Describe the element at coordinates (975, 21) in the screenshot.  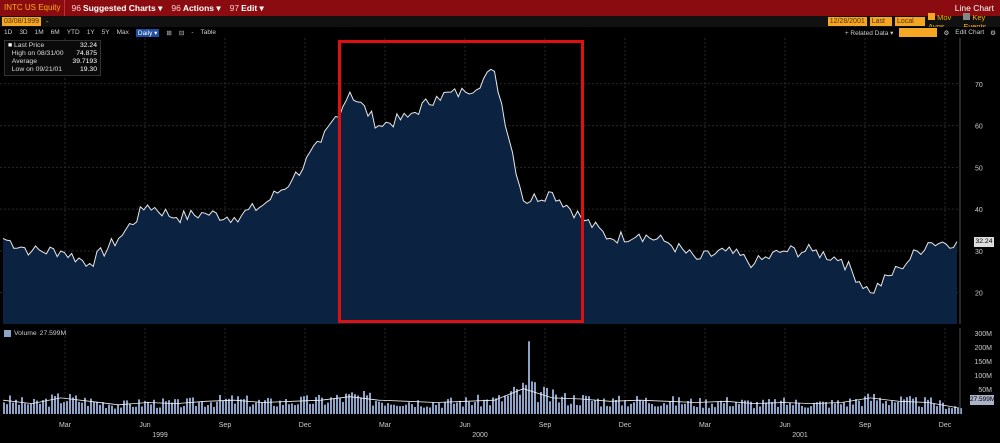
I see `key-events-toggle: Key Events` at that location.